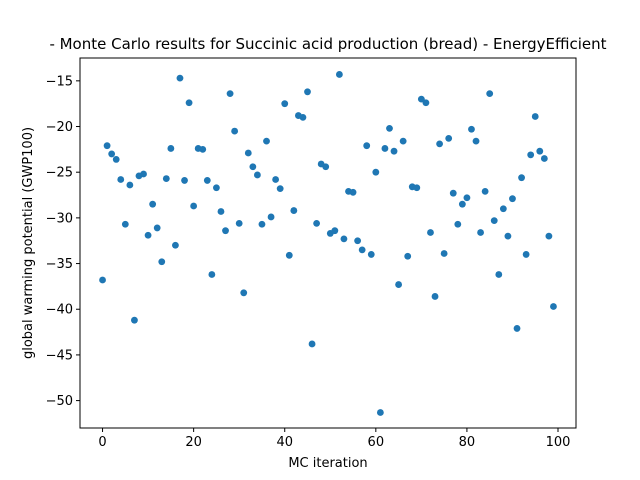 The width and height of the screenshot is (640, 480). Describe the element at coordinates (59, 173) in the screenshot. I see `y-tick-label: −25` at that location.